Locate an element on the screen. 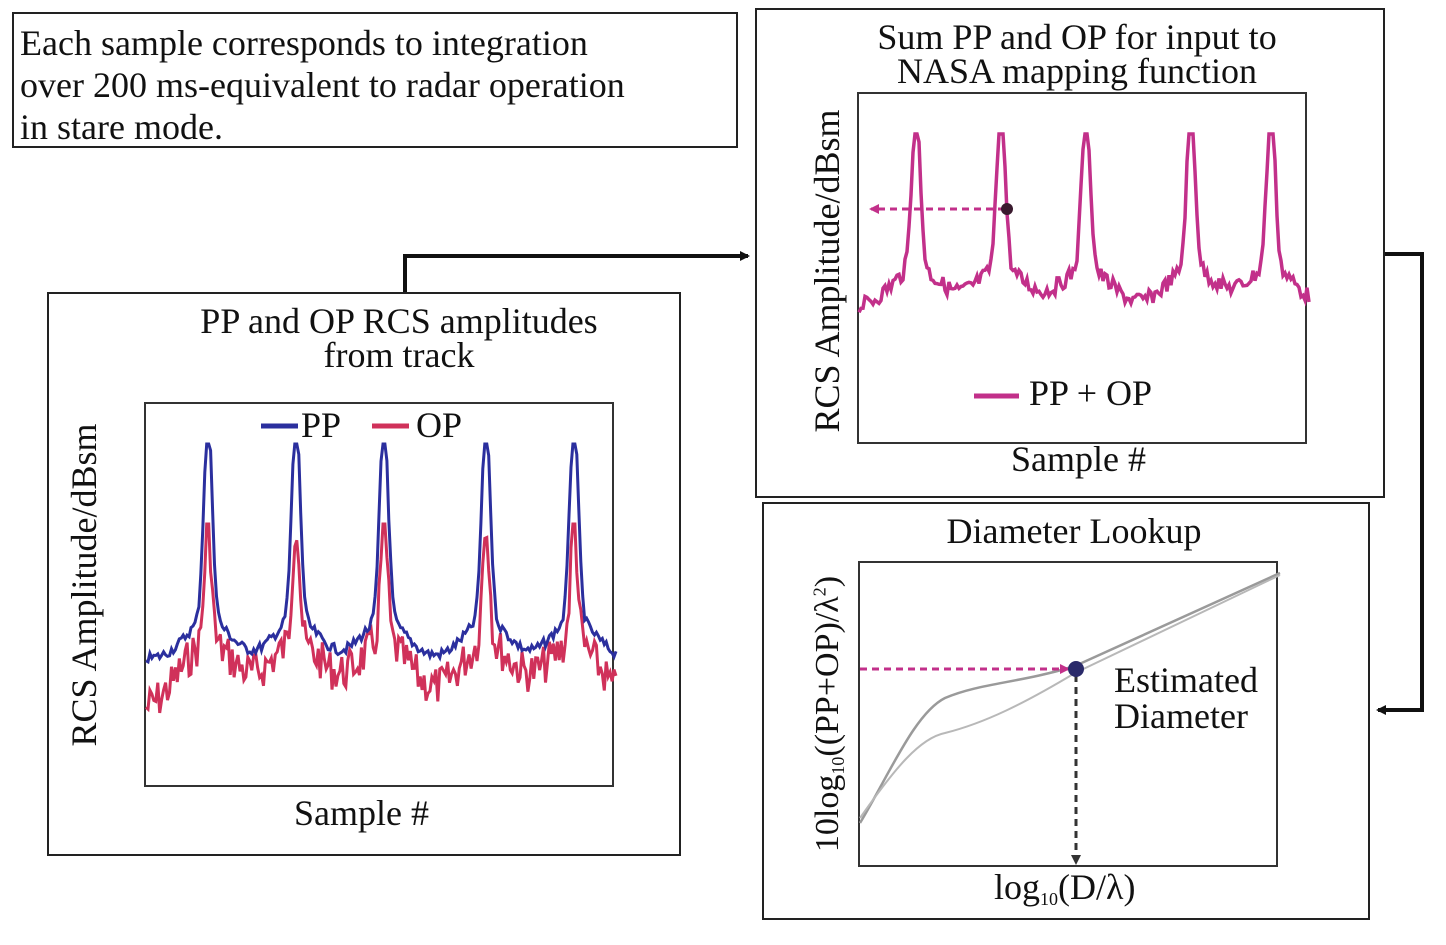 The image size is (1446, 945). lookup-x-axis-label: log10(D/λ) is located at coordinates (1064, 888).